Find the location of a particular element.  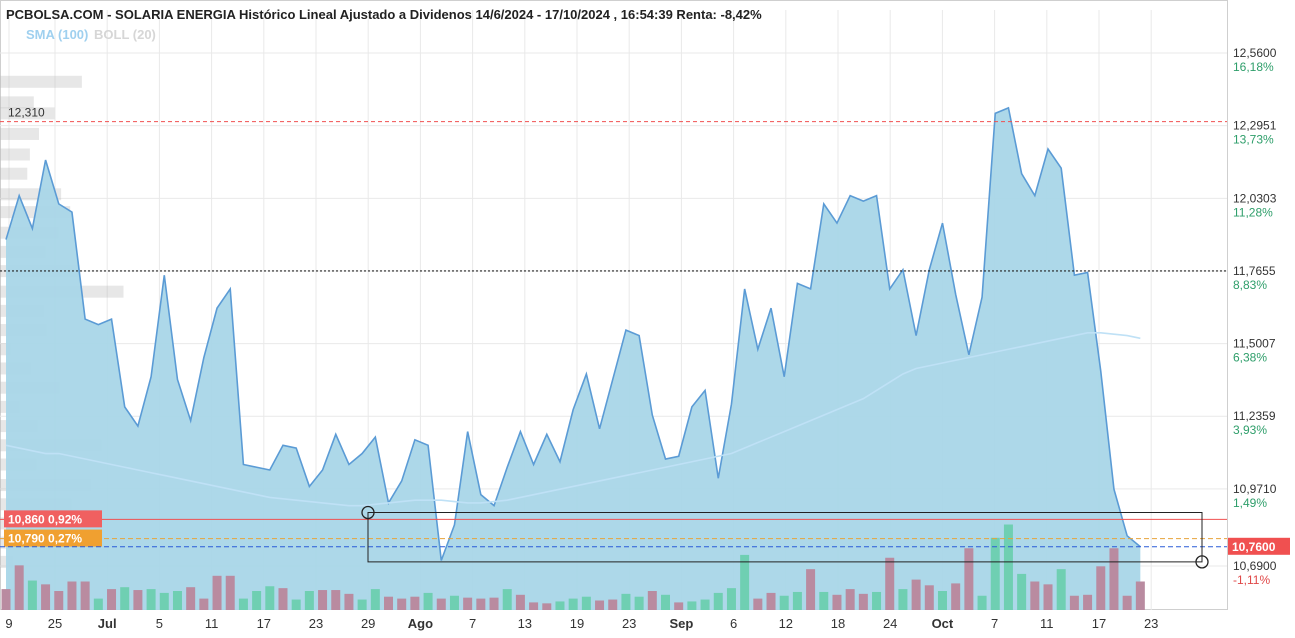

x-tick-label: 18 is located at coordinates (838, 623).